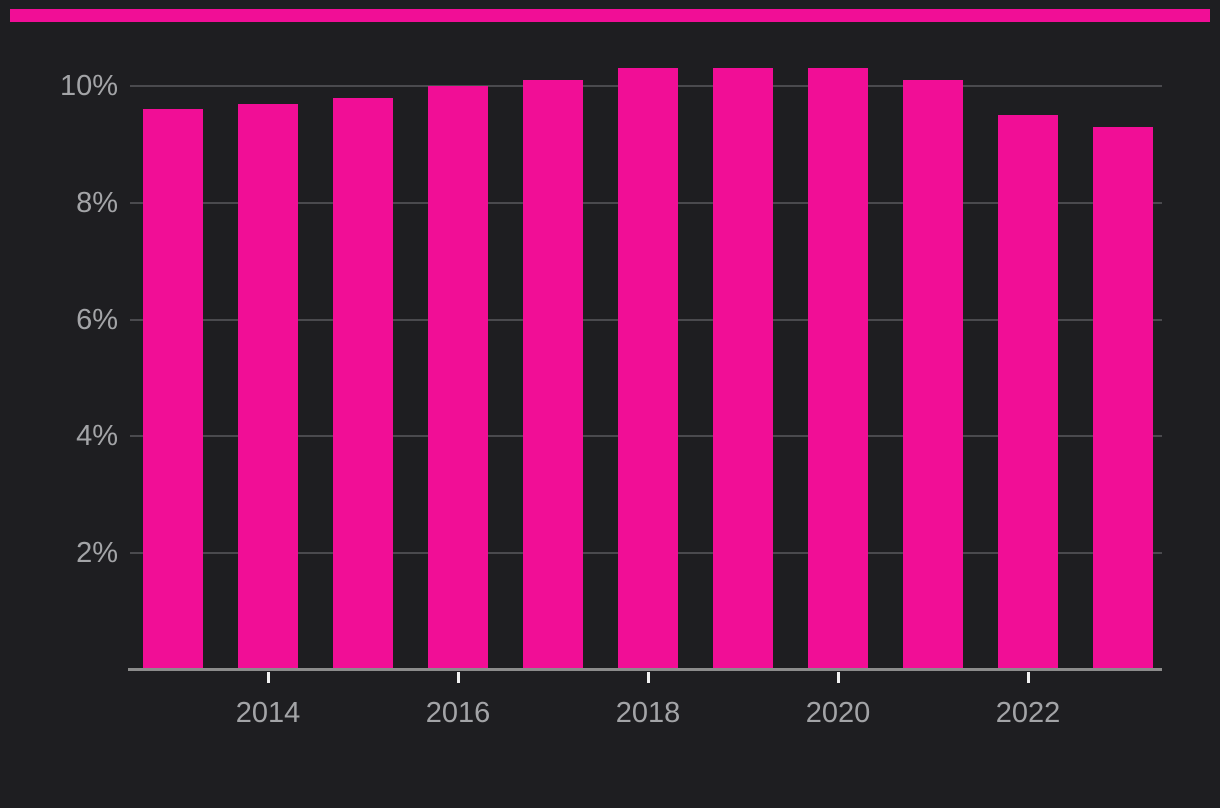 The image size is (1220, 808). Describe the element at coordinates (645, 669) in the screenshot. I see `x-axis-line` at that location.